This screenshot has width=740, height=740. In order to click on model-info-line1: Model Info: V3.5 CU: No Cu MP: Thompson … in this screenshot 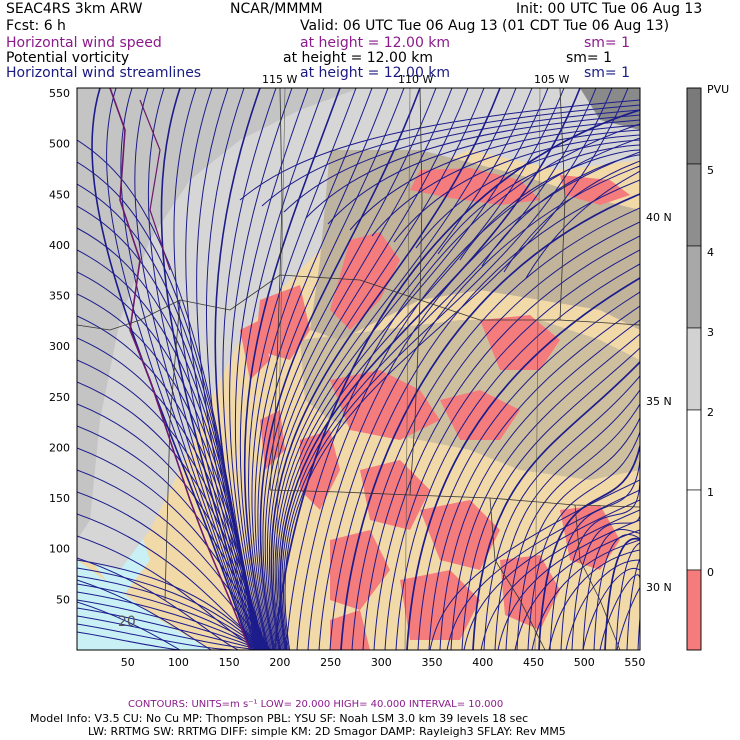, I will do `click(279, 718)`.